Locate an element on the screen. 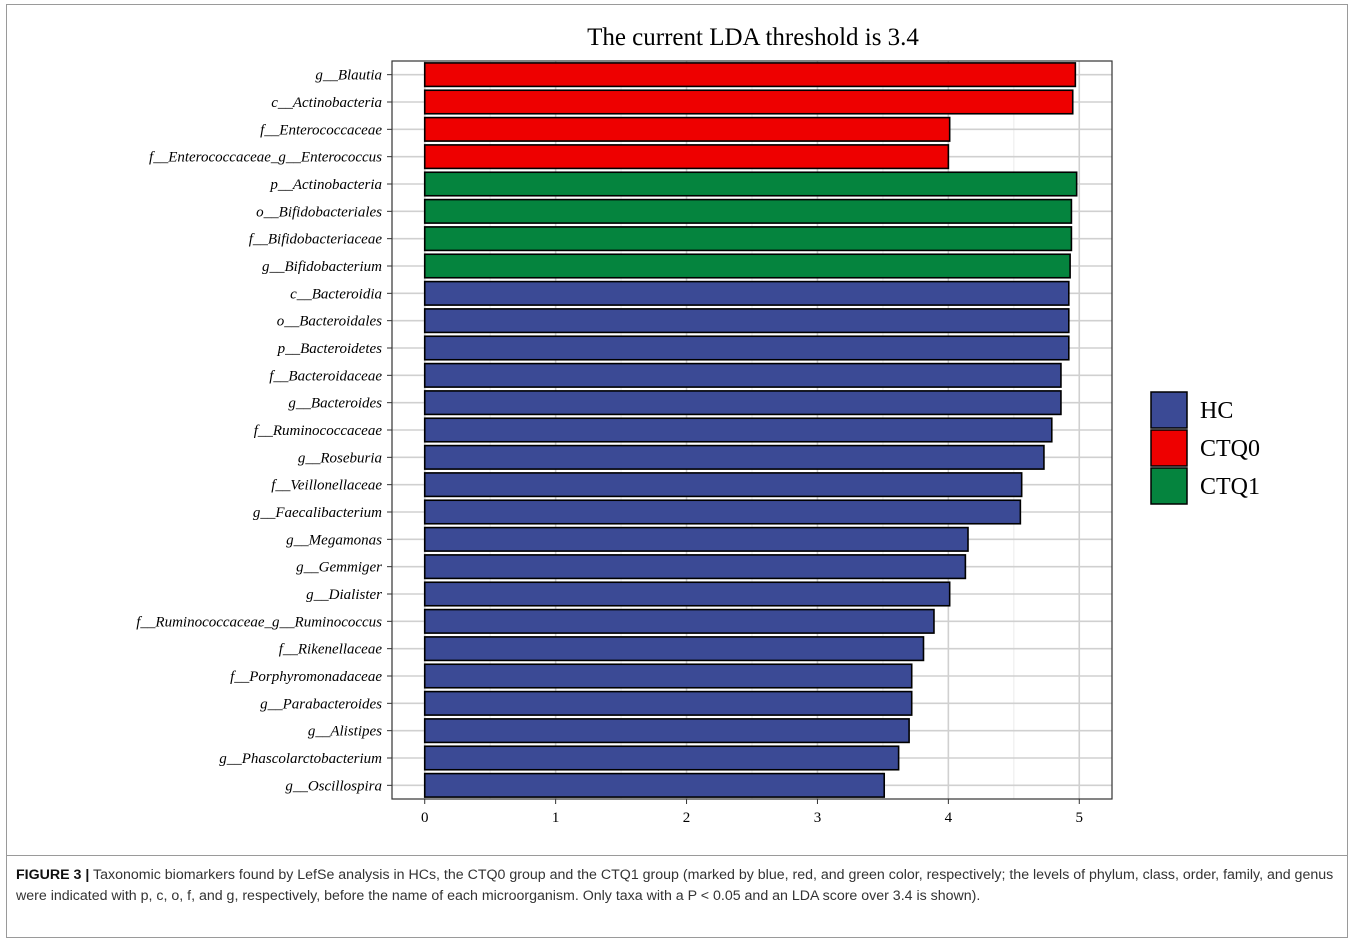 The width and height of the screenshot is (1354, 943). category-label: f__Bifidobacteriaceae is located at coordinates (316, 240).